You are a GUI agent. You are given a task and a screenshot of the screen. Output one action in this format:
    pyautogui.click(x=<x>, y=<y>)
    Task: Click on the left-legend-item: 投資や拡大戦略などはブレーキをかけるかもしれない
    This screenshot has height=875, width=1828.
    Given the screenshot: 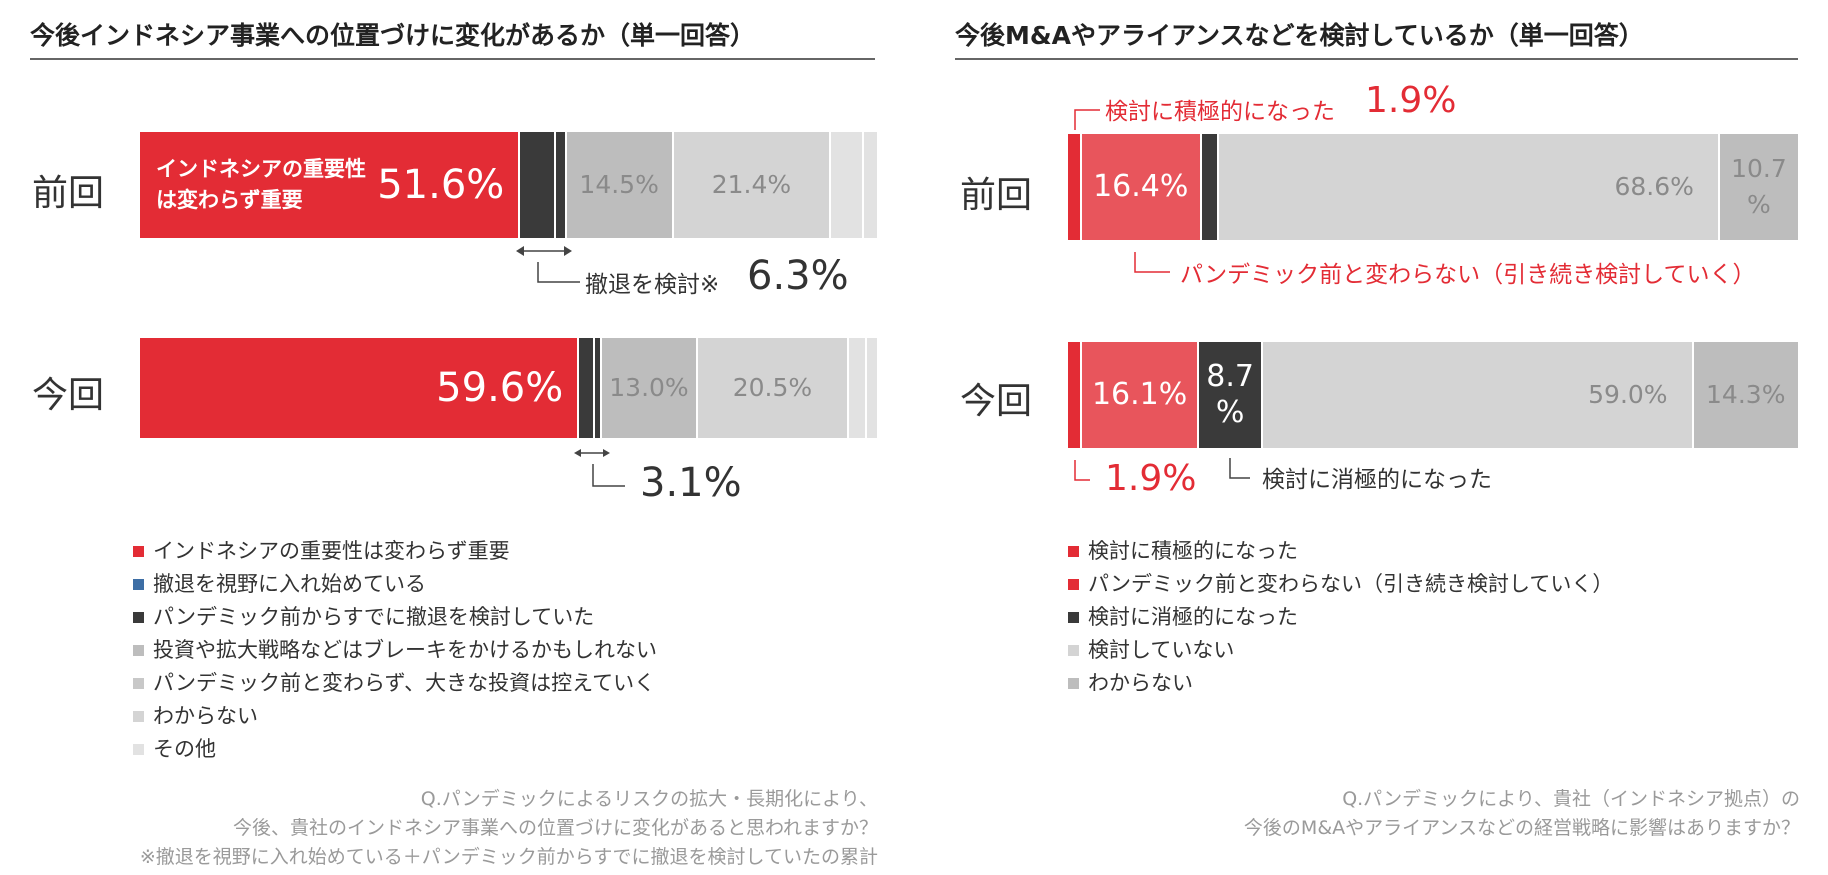 What is the action you would take?
    pyautogui.click(x=395, y=650)
    